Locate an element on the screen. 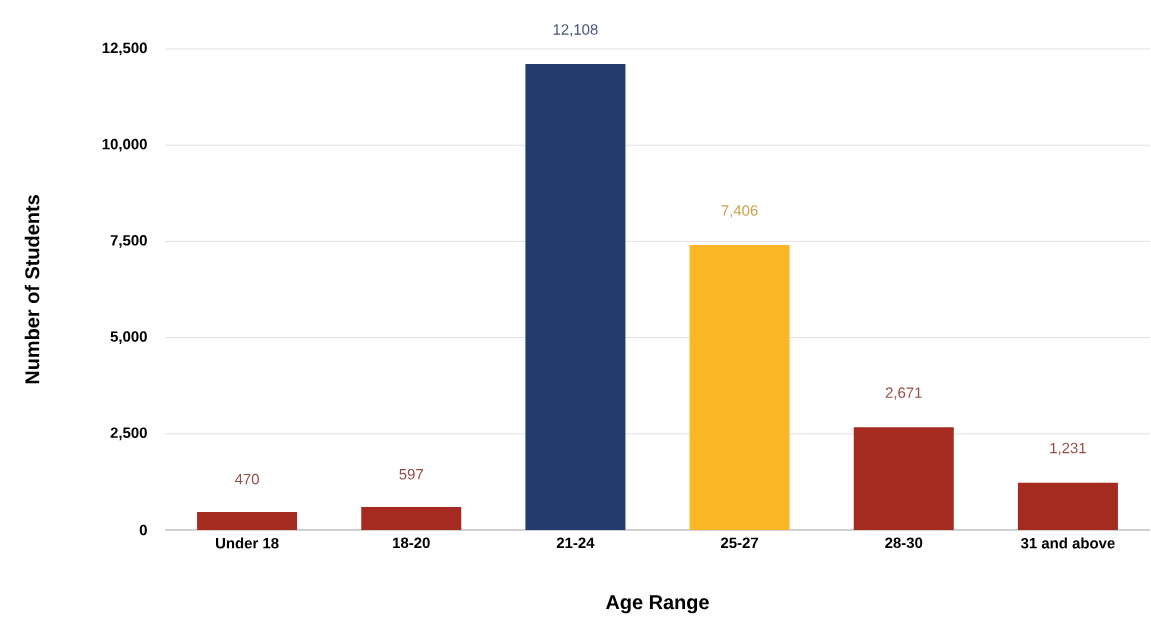 The height and width of the screenshot is (635, 1151). x-tick-label: 25-27 is located at coordinates (739, 543).